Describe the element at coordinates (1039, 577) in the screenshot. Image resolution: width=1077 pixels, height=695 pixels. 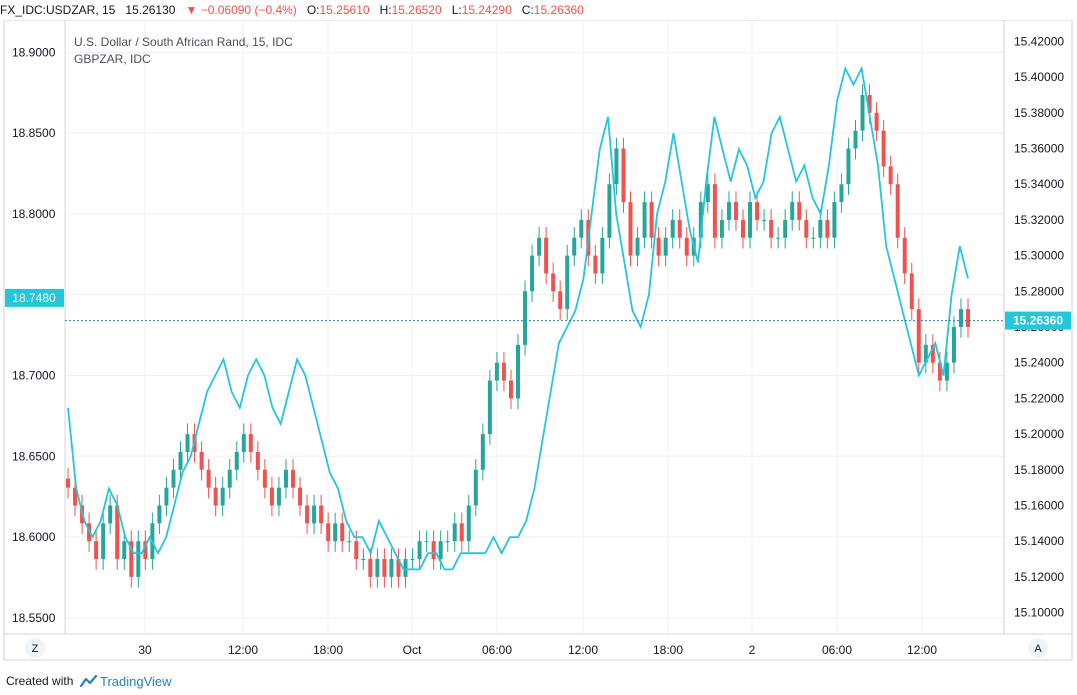
I see `right-tick-label: 15.12000` at that location.